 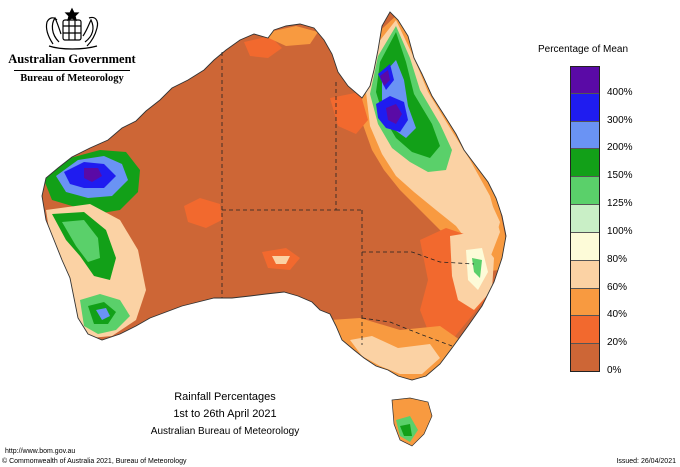 What do you see at coordinates (617, 287) in the screenshot?
I see `legend-label: 60%` at bounding box center [617, 287].